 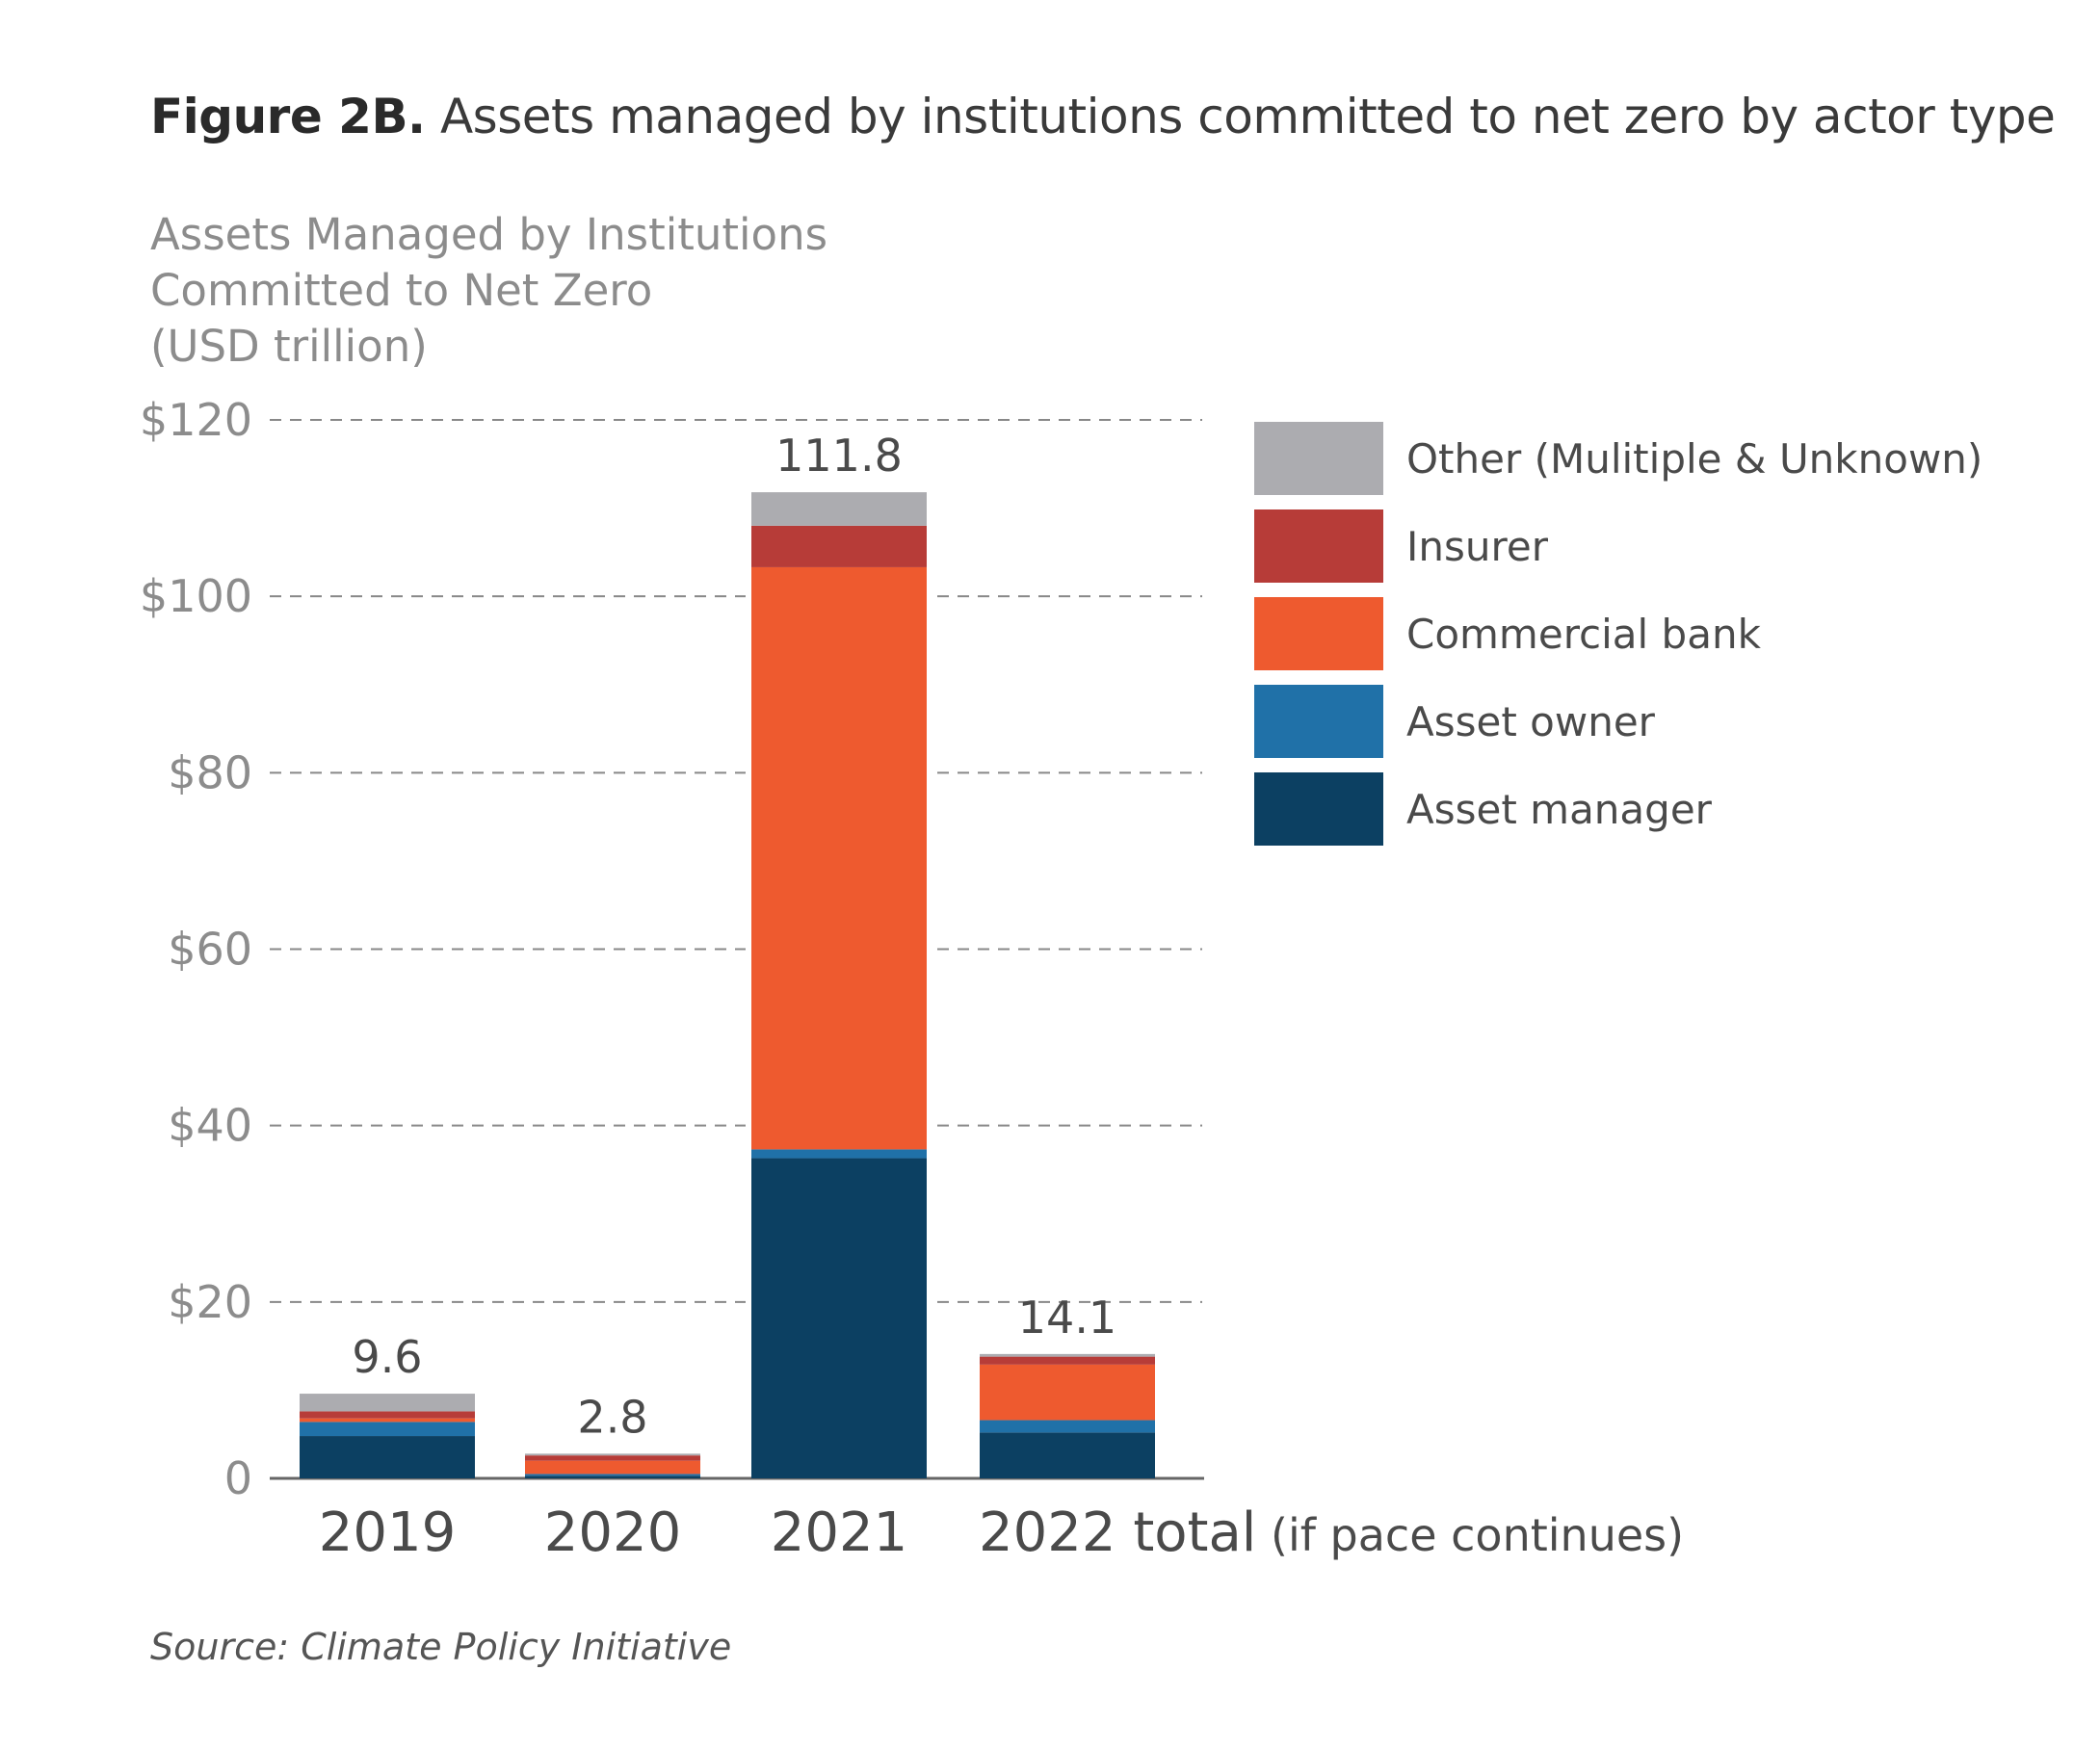 What do you see at coordinates (1560, 809) in the screenshot?
I see `legend-label: Asset manager` at bounding box center [1560, 809].